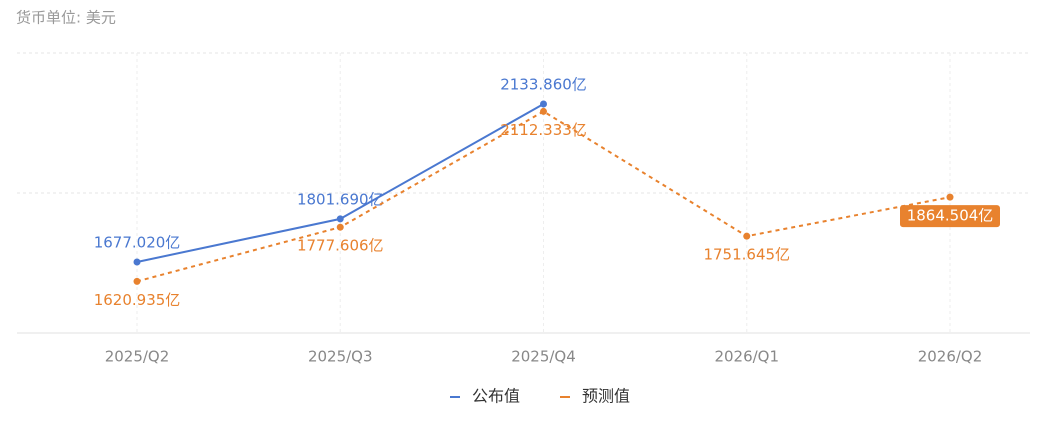 This screenshot has height=427, width=1041. What do you see at coordinates (340, 246) in the screenshot?
I see `data-label: 1777.606亿` at bounding box center [340, 246].